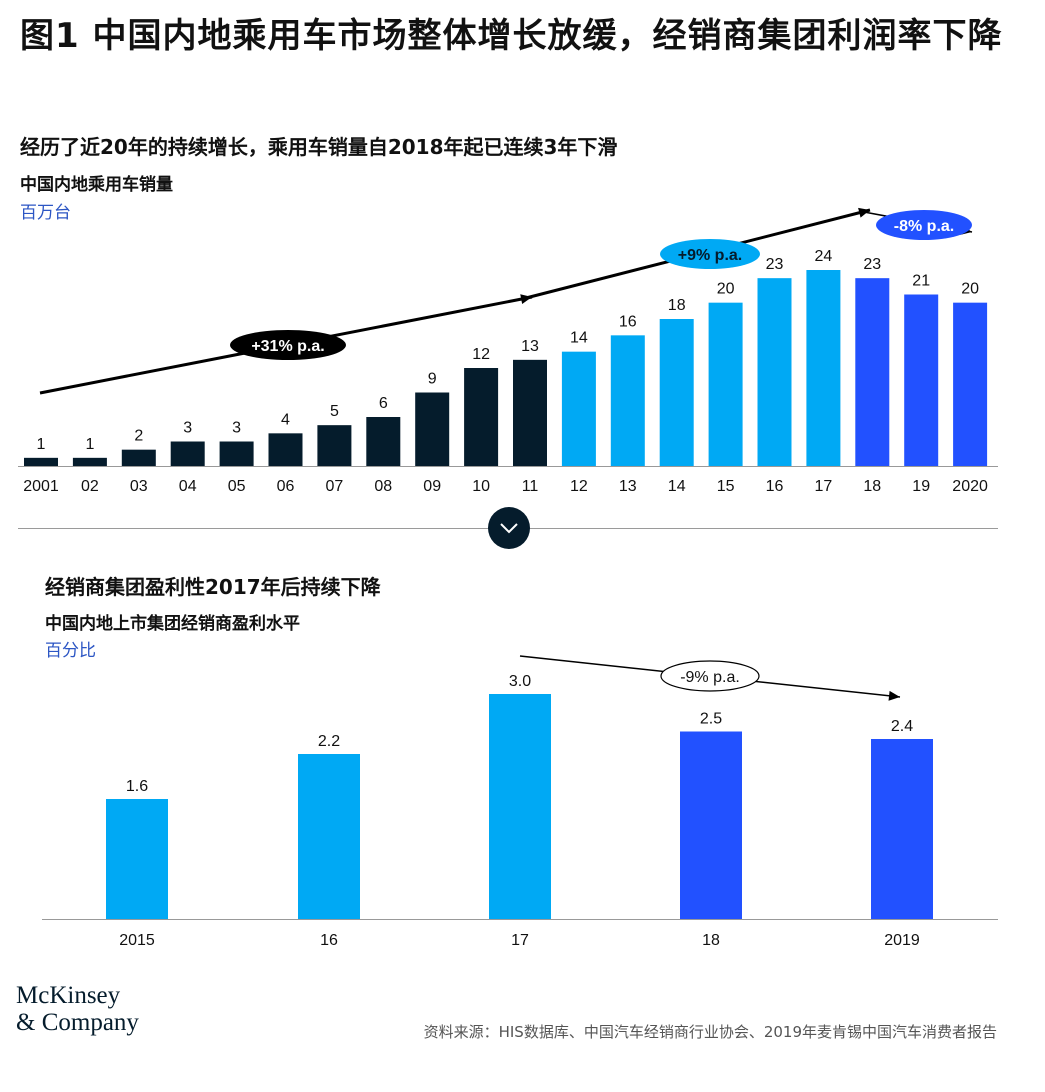 This screenshot has width=1045, height=1092. Describe the element at coordinates (511, 36) in the screenshot. I see `page-title: 图1 中国内地乘用车市场整体增长放缓，经销商集团利润率下降` at that location.